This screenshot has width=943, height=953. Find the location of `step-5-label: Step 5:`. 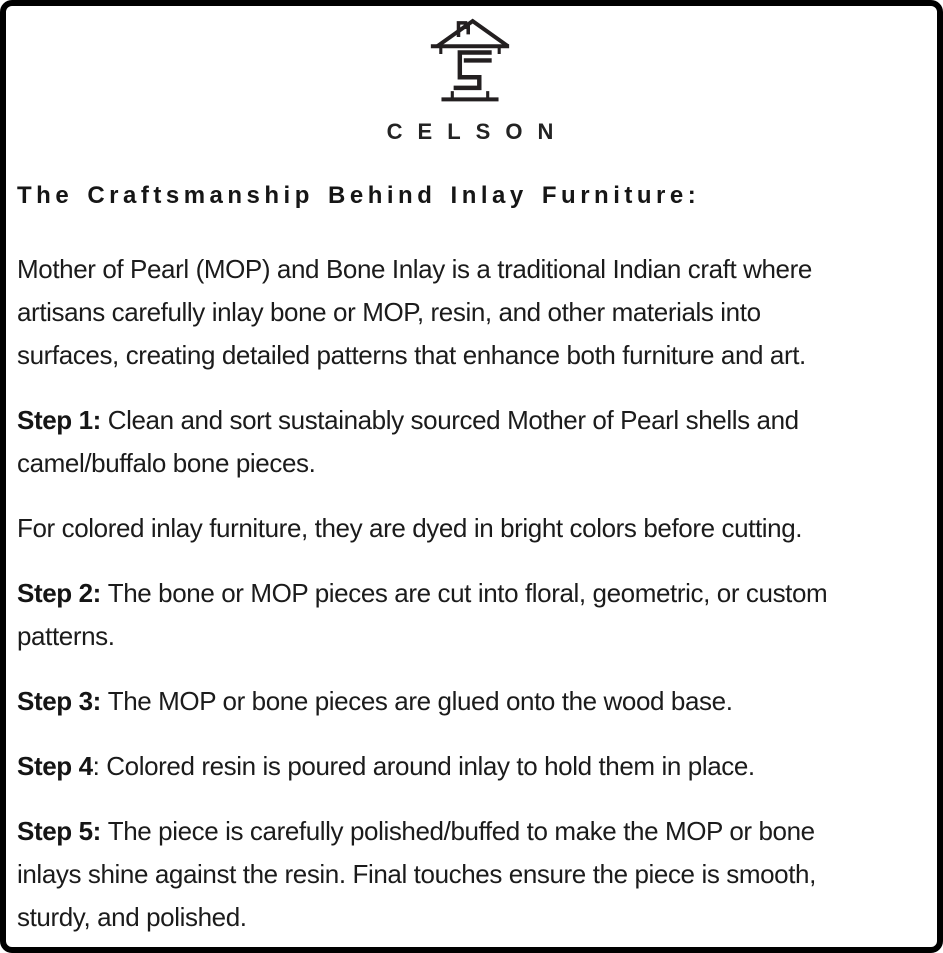

step-5-label: Step 5: is located at coordinates (62, 831).